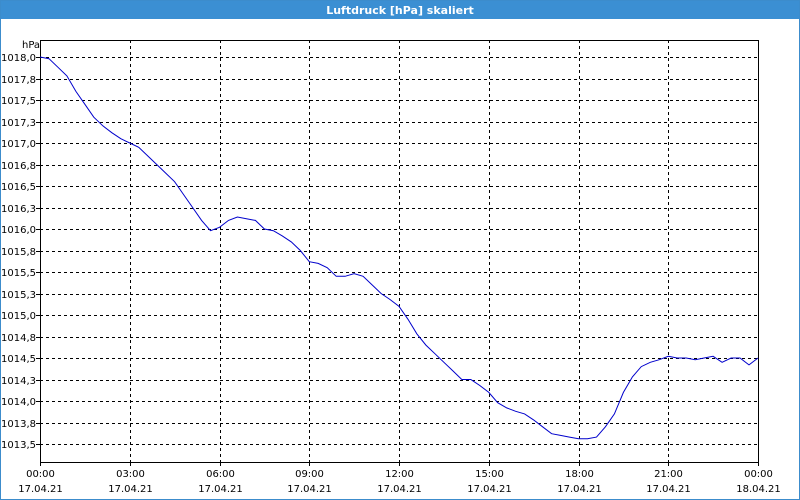 The image size is (800, 500). What do you see at coordinates (668, 474) in the screenshot?
I see `x-tick-time-label: 21:00` at bounding box center [668, 474].